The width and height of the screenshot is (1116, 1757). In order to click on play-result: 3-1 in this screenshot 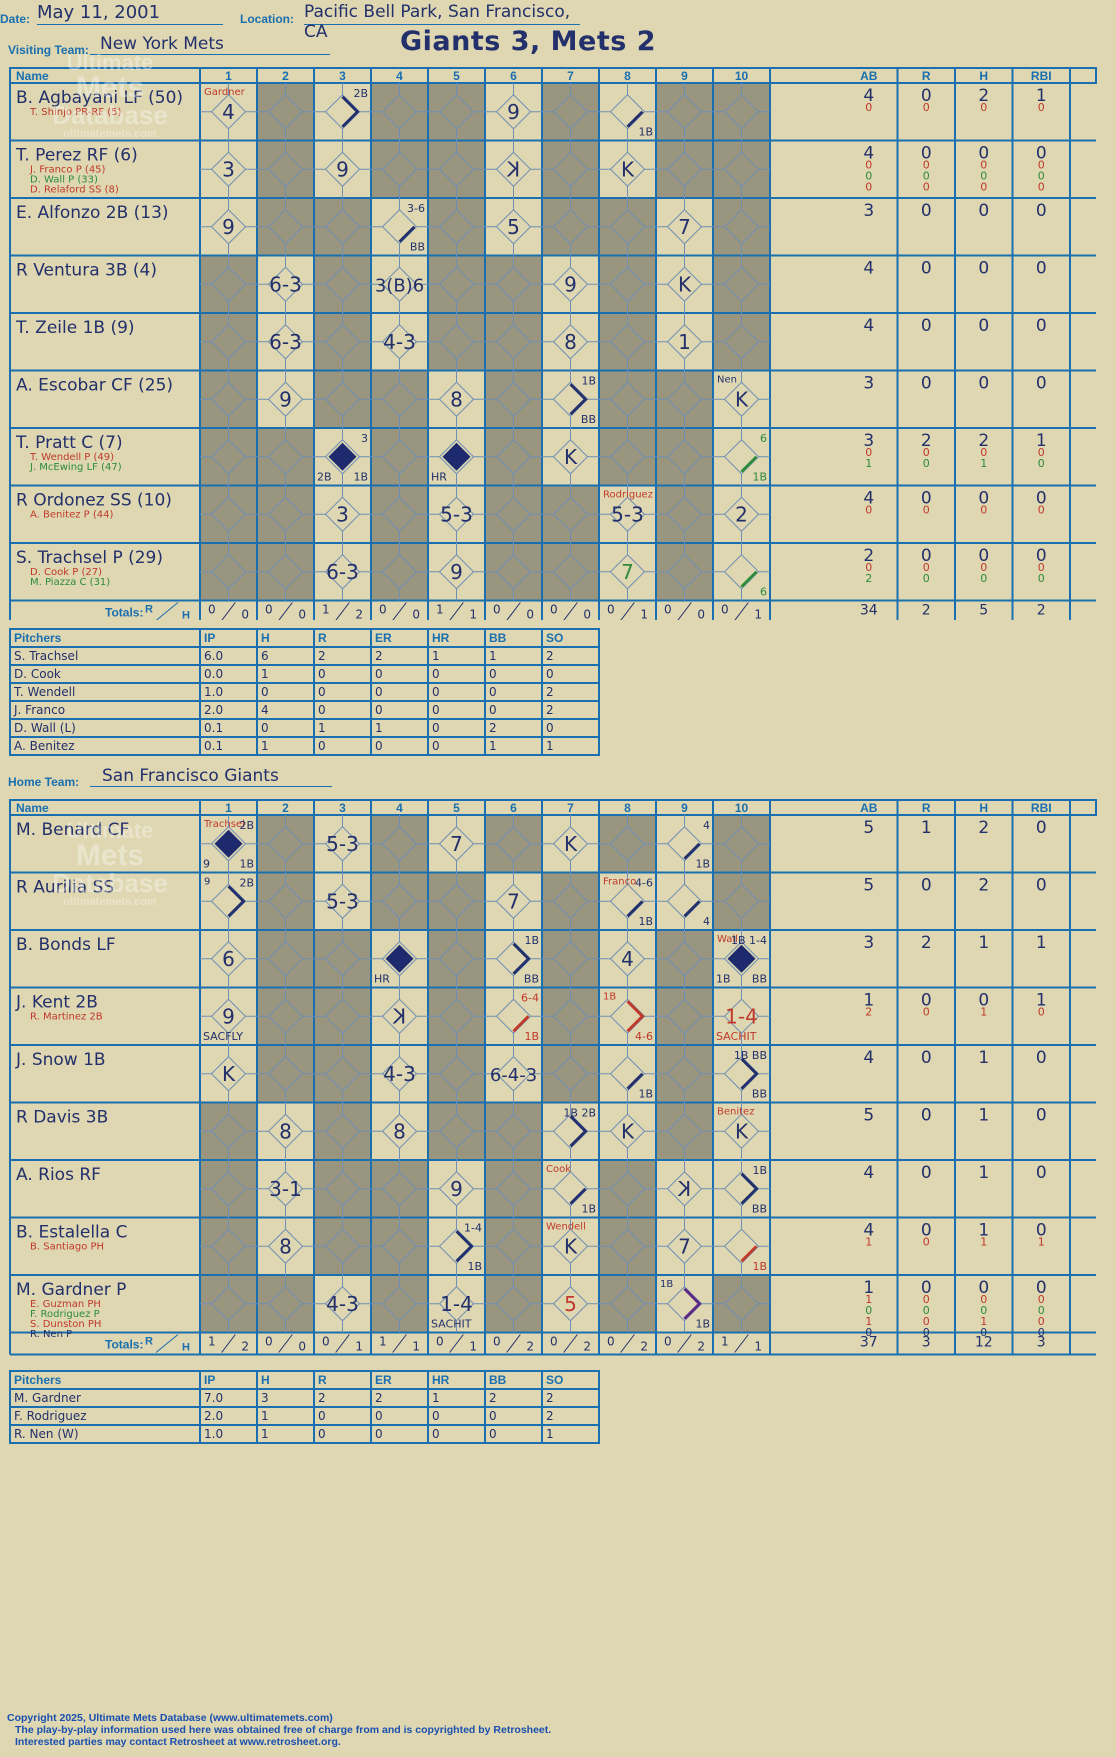, I will do `click(285, 1189)`.